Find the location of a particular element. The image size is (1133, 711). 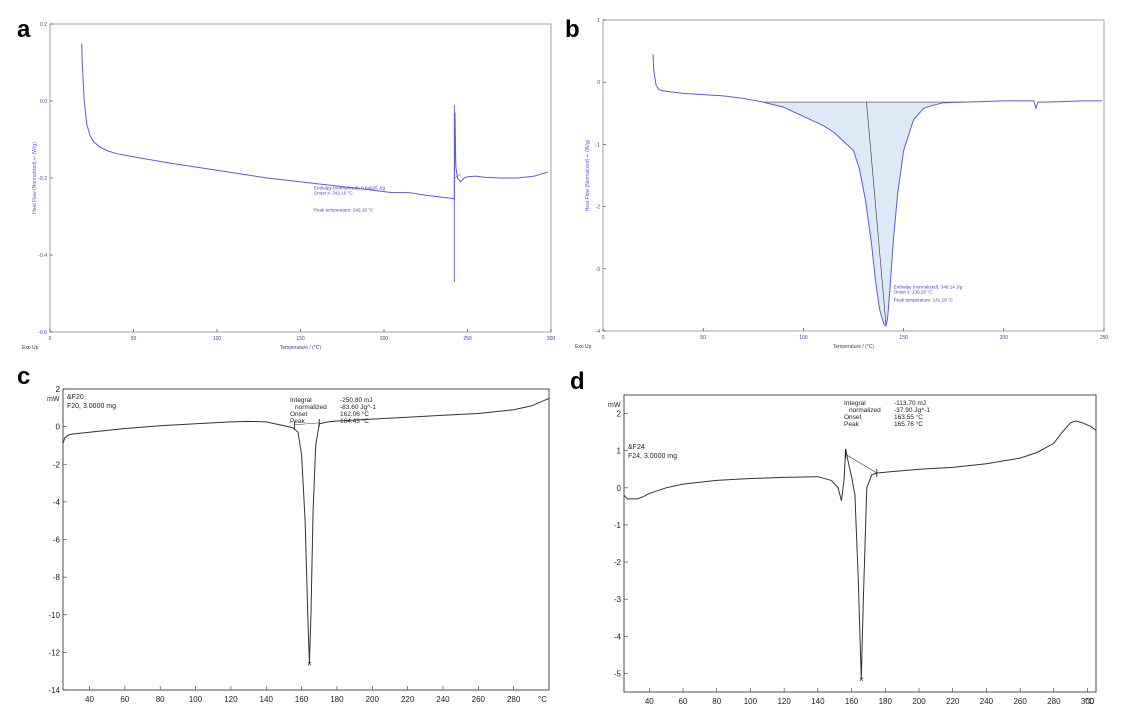

integration-area is located at coordinates (863, 214).